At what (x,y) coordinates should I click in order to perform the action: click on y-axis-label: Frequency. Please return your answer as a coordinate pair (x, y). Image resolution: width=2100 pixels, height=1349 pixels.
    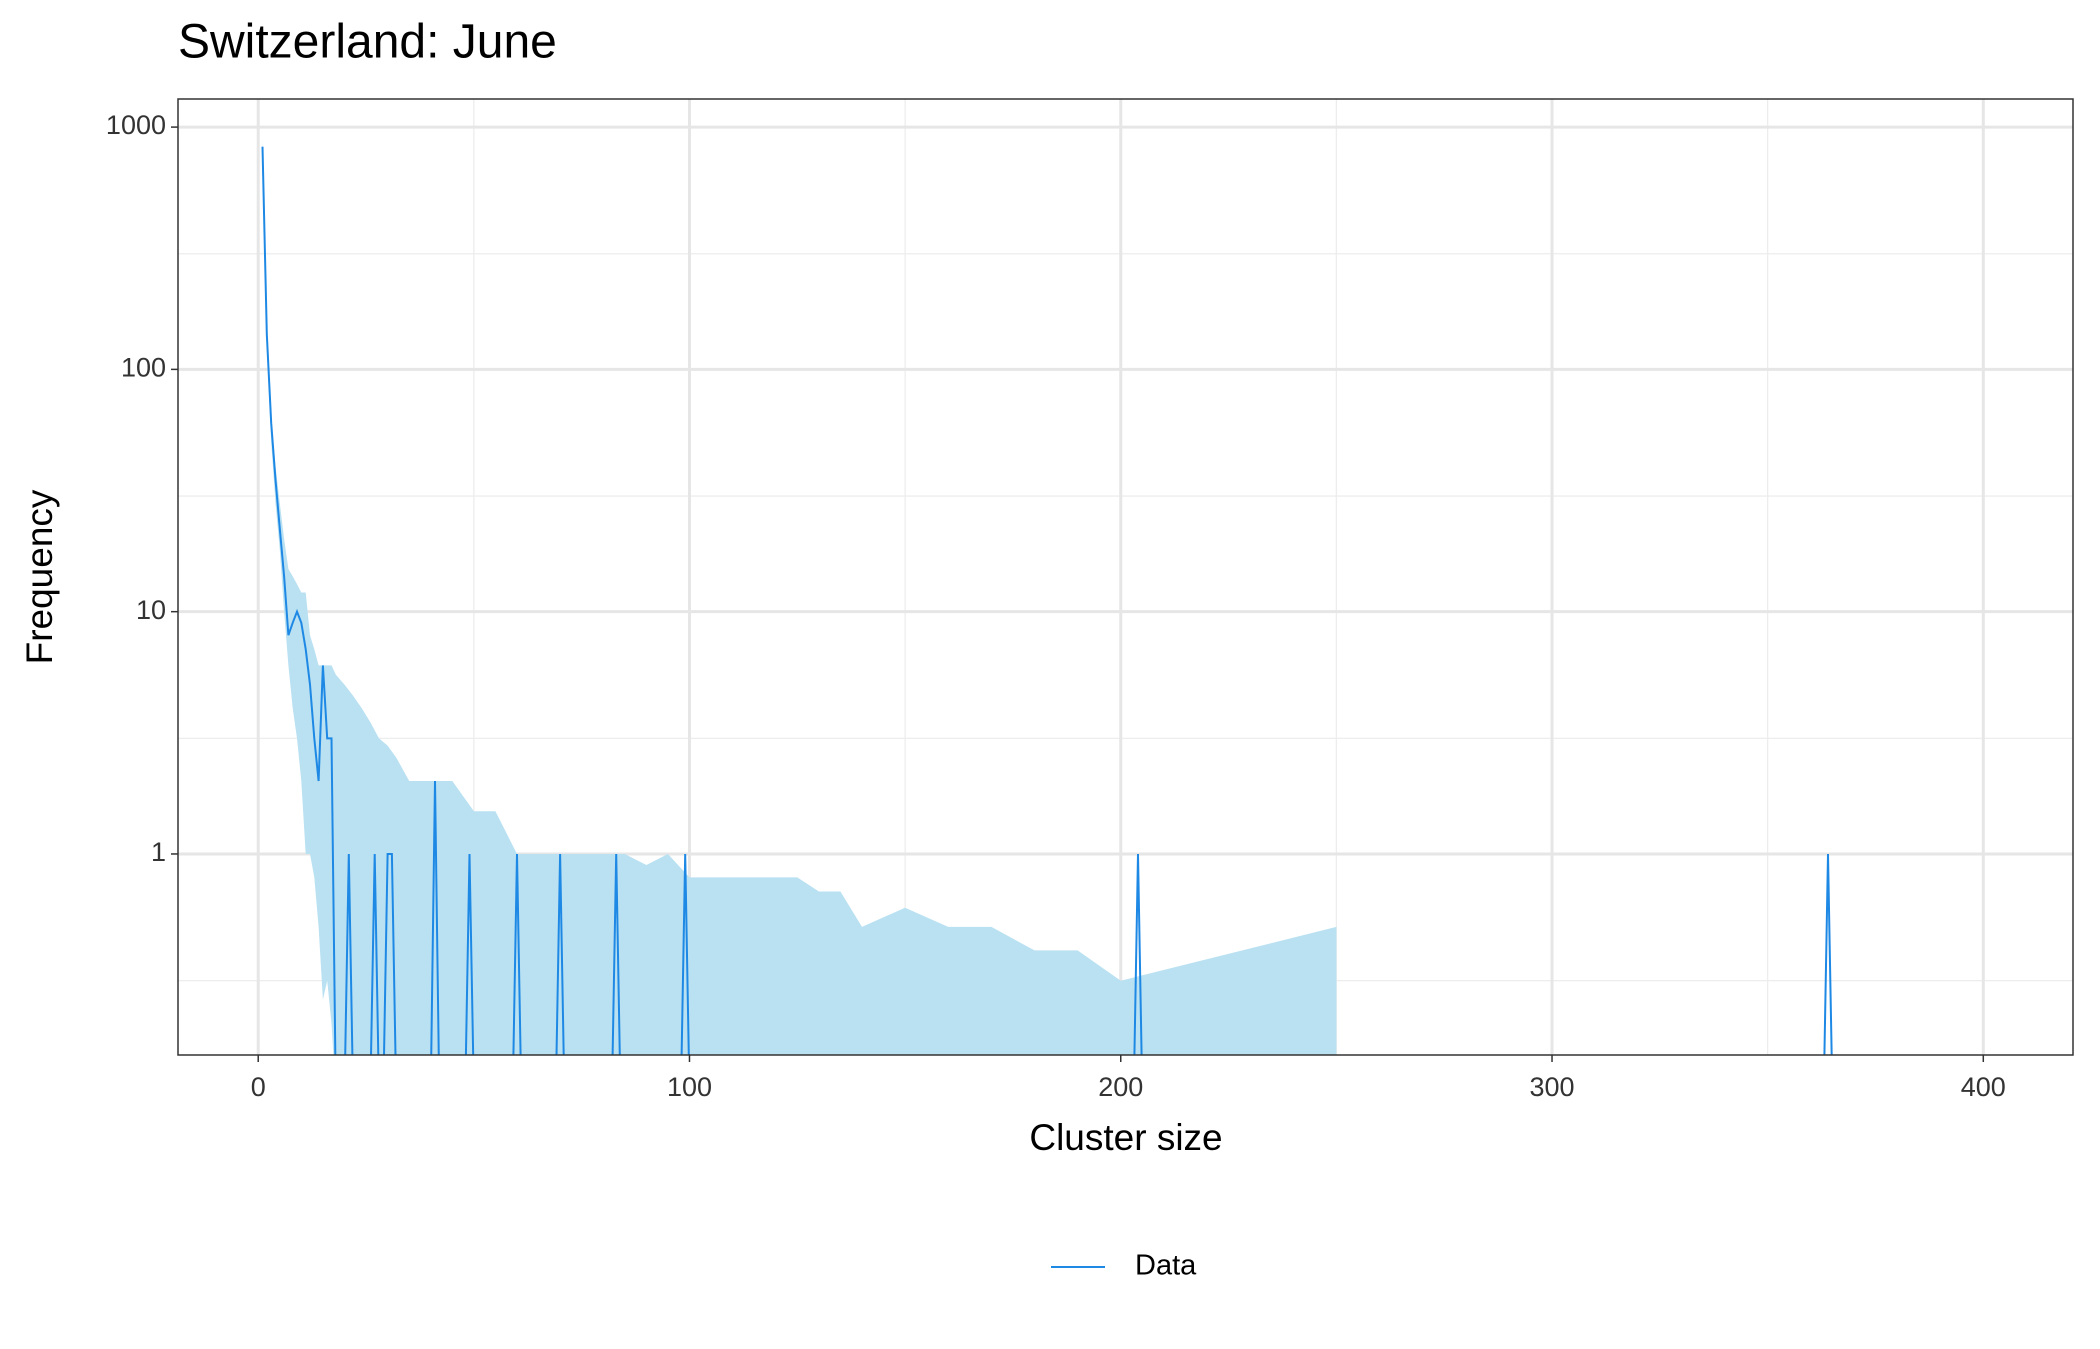
    Looking at the image, I should click on (39, 576).